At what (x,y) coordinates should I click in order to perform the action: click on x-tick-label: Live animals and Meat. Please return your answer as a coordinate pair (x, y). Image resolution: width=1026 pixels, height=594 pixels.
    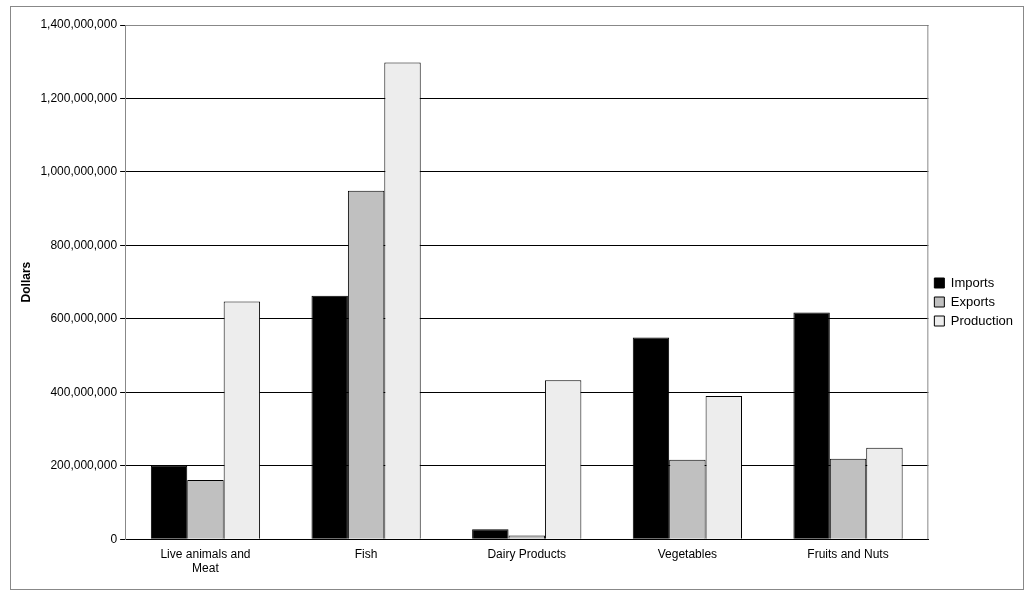
    Looking at the image, I should click on (205, 561).